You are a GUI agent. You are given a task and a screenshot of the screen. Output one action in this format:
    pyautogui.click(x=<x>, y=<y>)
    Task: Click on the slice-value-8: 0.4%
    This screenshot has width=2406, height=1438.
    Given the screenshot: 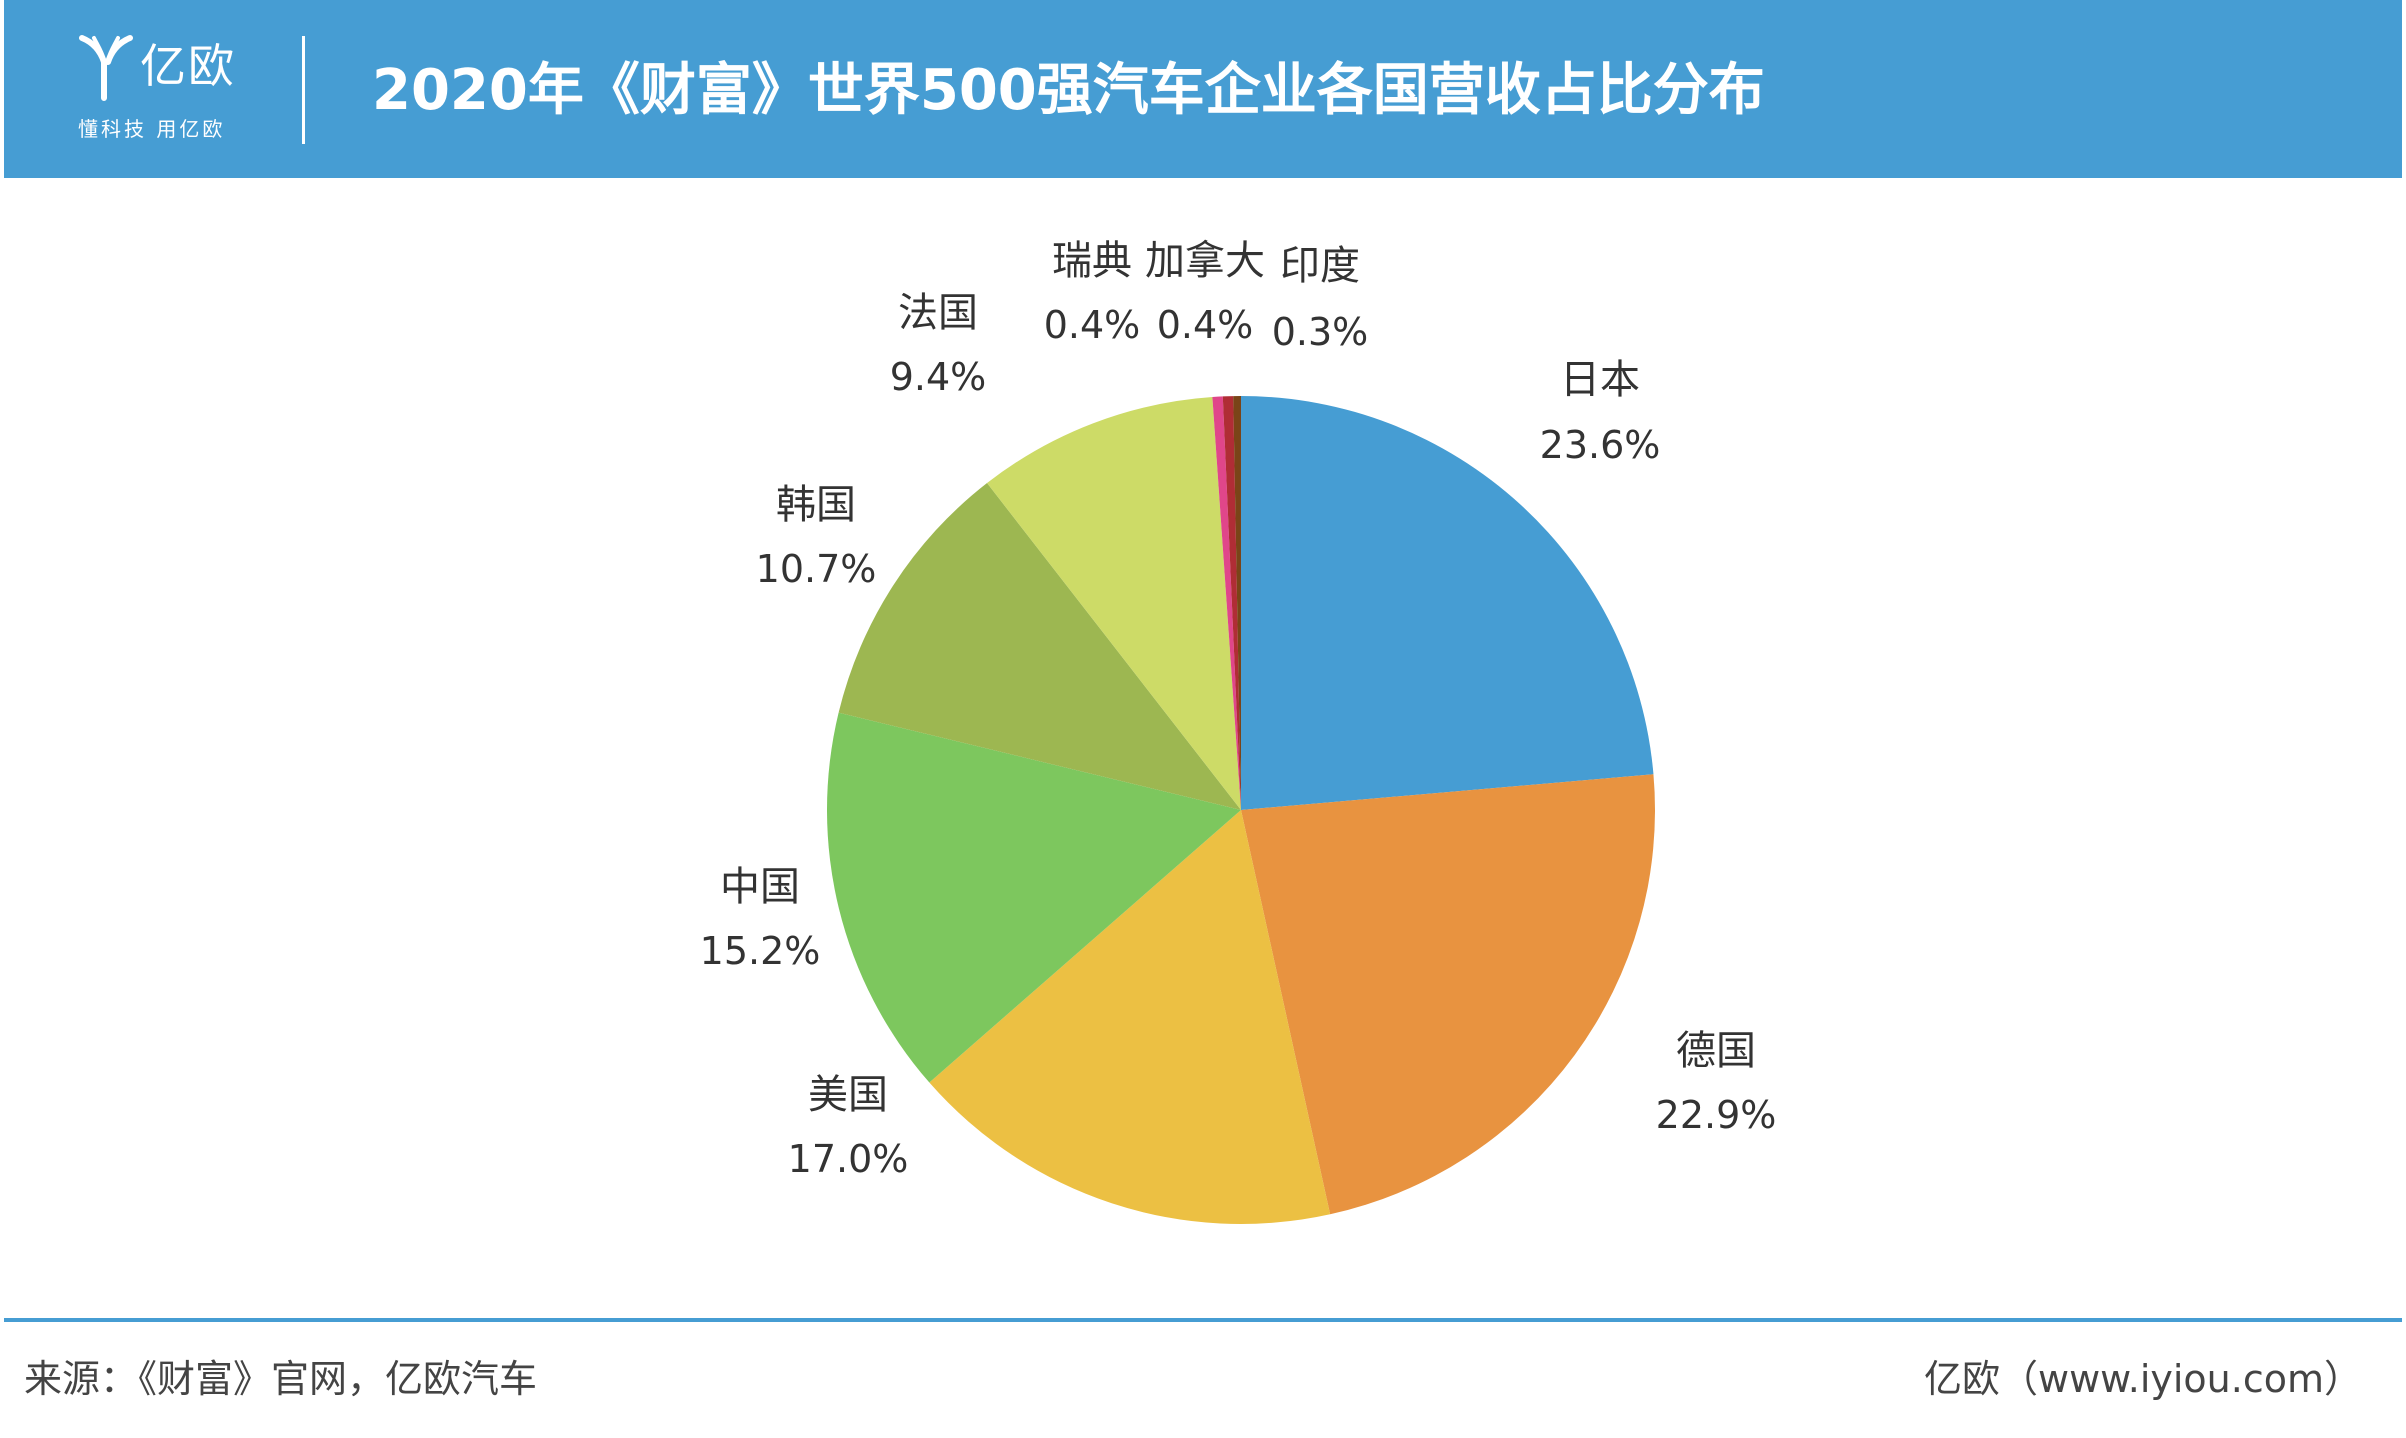 What is the action you would take?
    pyautogui.click(x=1205, y=325)
    